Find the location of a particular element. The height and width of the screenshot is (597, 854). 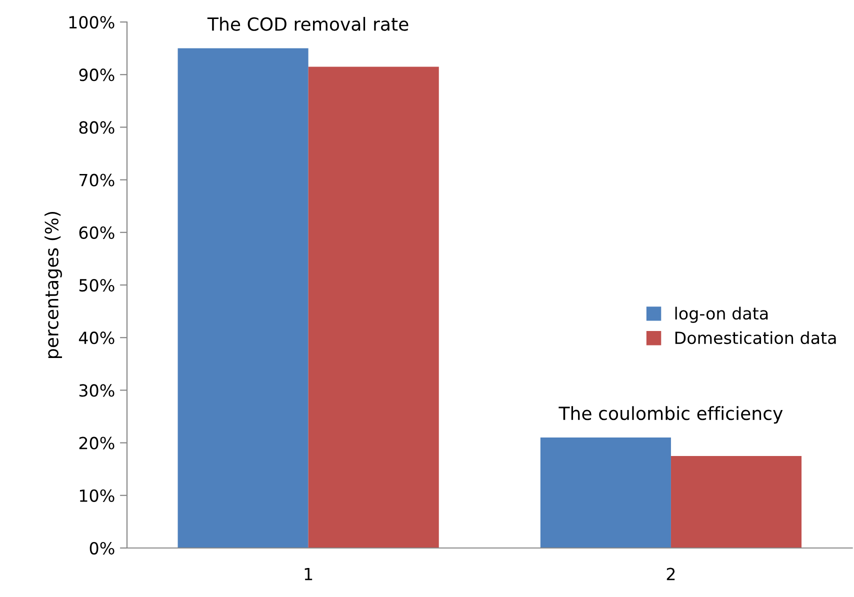

y-tick-label: 70% is located at coordinates (97, 180).